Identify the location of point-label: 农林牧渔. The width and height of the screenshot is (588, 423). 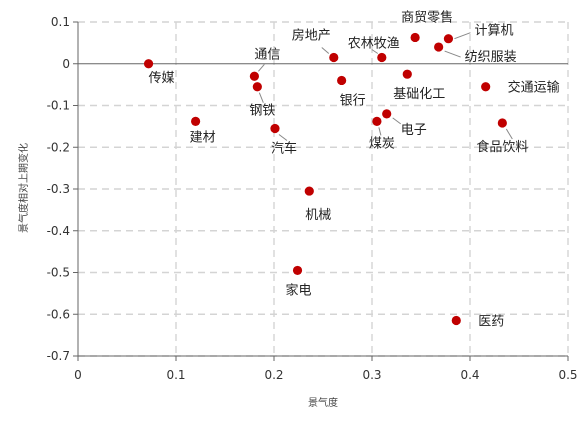
(374, 43).